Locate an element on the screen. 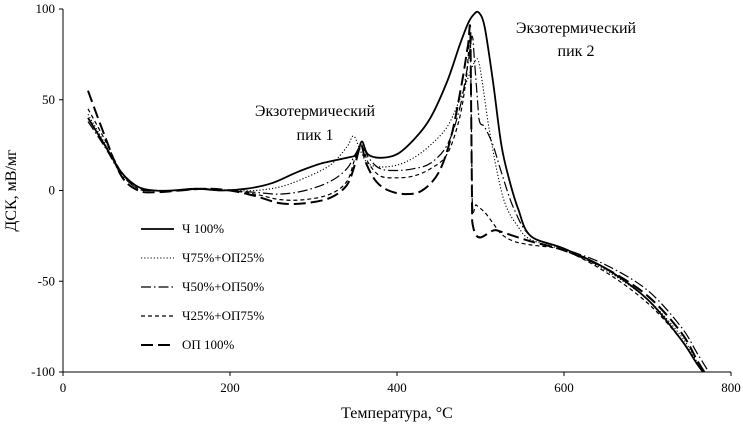 This screenshot has width=743, height=429. annotation-peak-1-line1: Экзотермический is located at coordinates (315, 111).